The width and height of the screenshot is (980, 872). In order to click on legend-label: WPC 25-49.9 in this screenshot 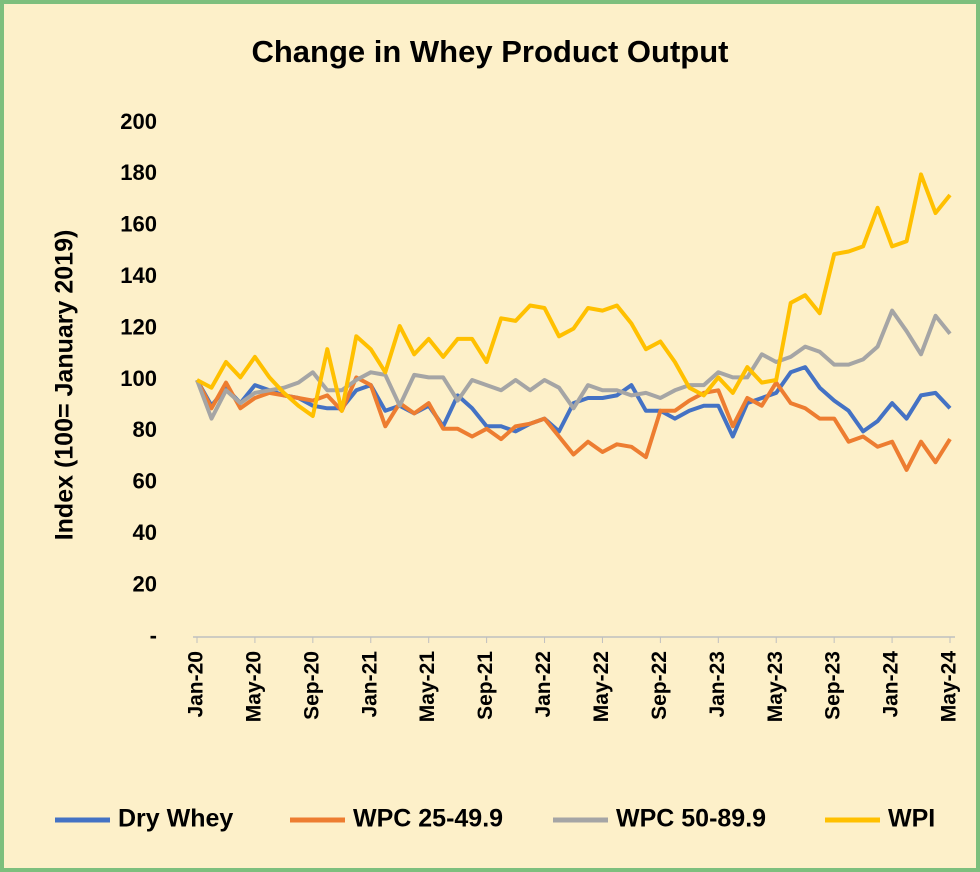, I will do `click(428, 819)`.